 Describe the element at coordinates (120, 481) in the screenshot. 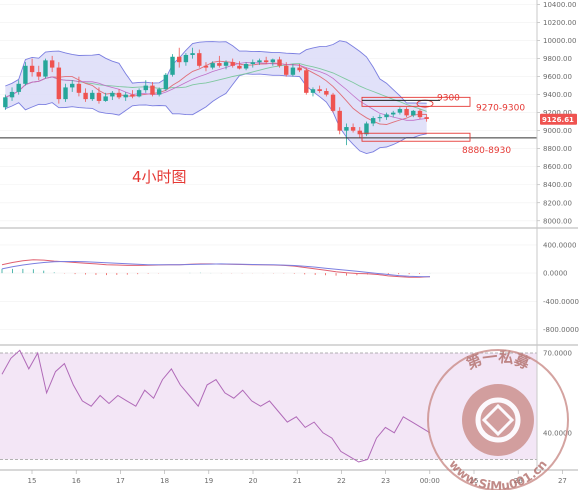

I see `x-tick-label: 17` at that location.